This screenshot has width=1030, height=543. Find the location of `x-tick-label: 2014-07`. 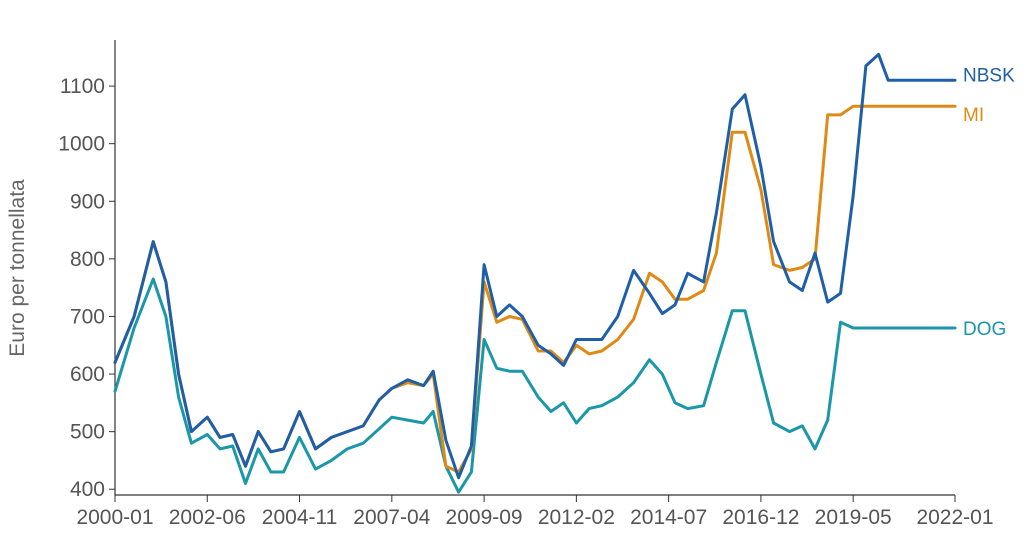

x-tick-label: 2014-07 is located at coordinates (668, 517).